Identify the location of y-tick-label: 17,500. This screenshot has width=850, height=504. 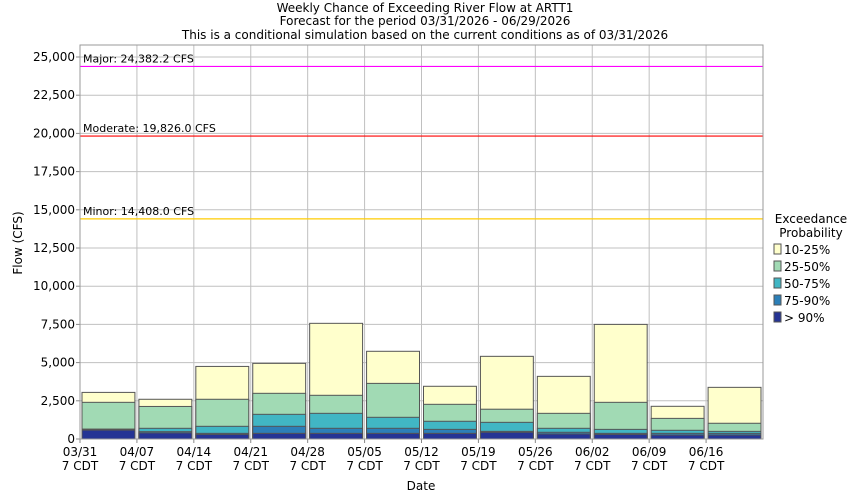
(54, 172).